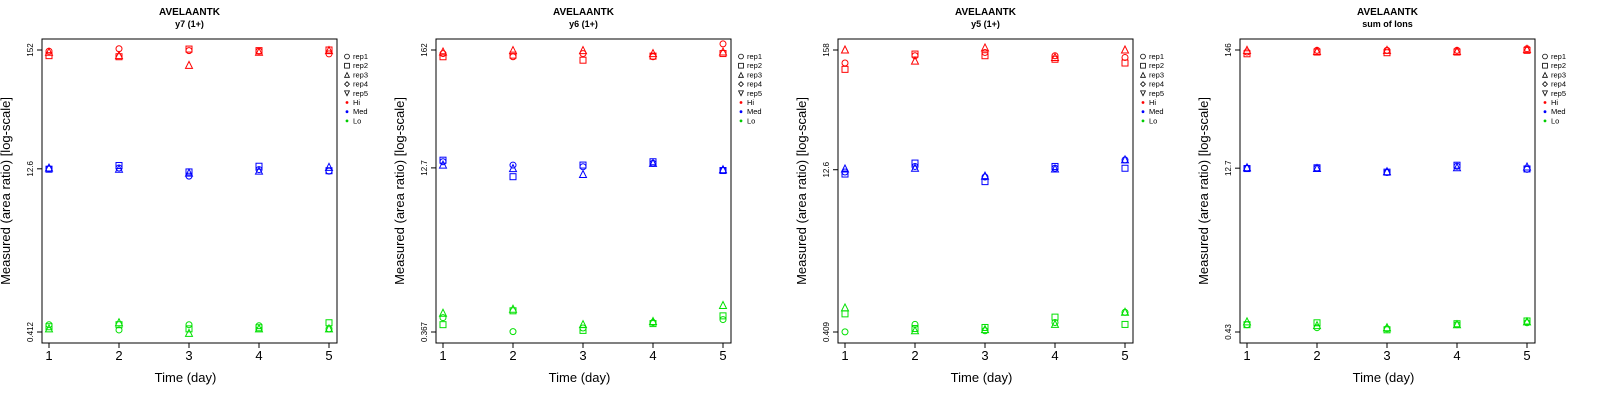 This screenshot has width=1600, height=400. What do you see at coordinates (1156, 65) in the screenshot?
I see `legend-label: rep2` at bounding box center [1156, 65].